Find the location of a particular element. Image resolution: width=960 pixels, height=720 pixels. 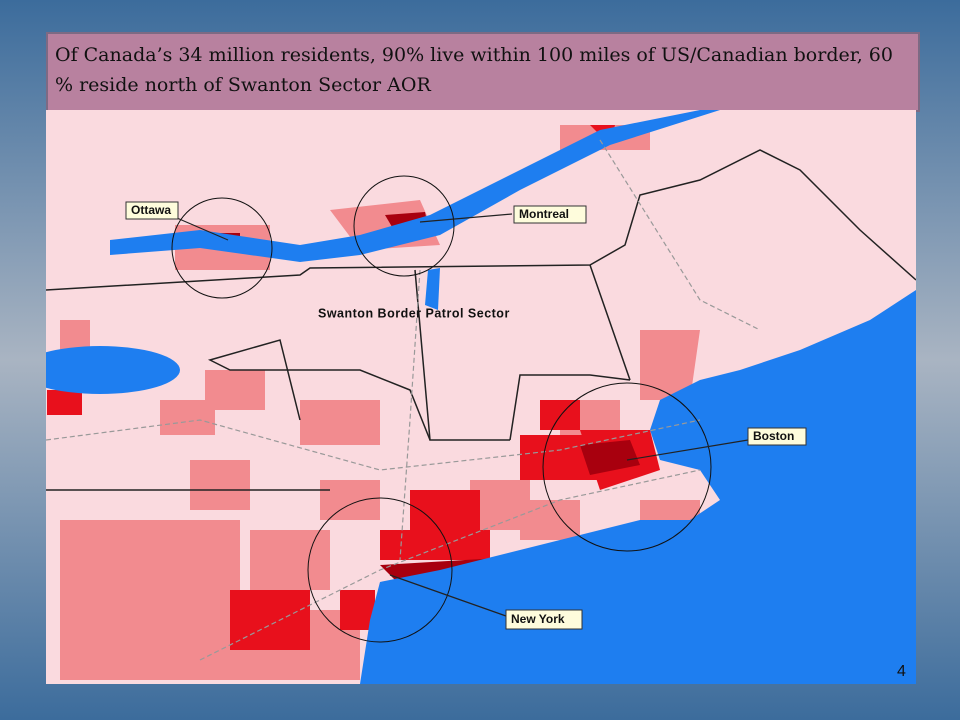

page-number: 4 is located at coordinates (901, 671).